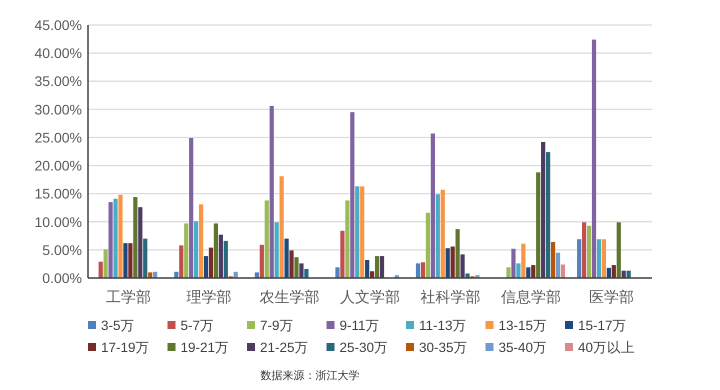 This screenshot has width=720, height=390. Describe the element at coordinates (450, 297) in the screenshot. I see `x-tick-label: 社科学部` at that location.